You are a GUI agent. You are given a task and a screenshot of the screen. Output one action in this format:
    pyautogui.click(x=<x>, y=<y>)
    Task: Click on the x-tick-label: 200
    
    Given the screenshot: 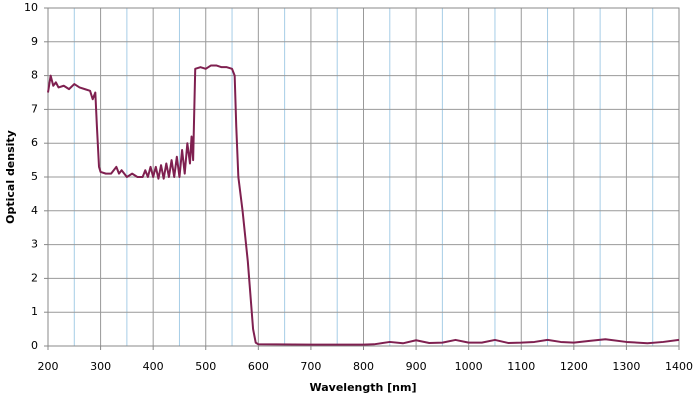 What is the action you would take?
    pyautogui.click(x=48, y=366)
    